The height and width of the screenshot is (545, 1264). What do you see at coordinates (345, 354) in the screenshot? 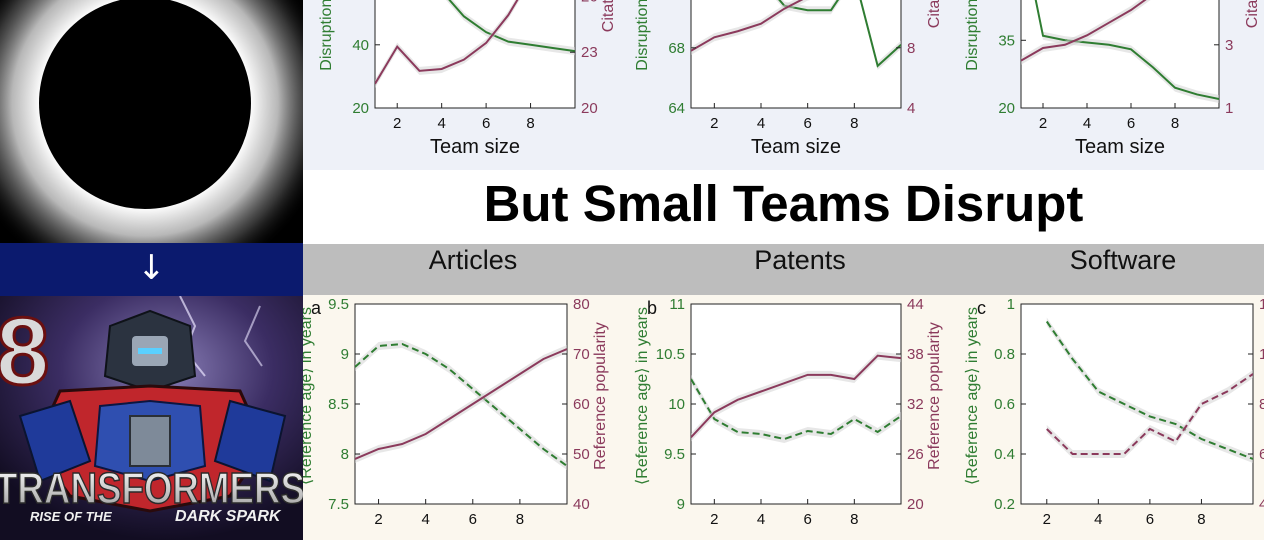
I see `left-y-tick-label: 9` at bounding box center [345, 354].